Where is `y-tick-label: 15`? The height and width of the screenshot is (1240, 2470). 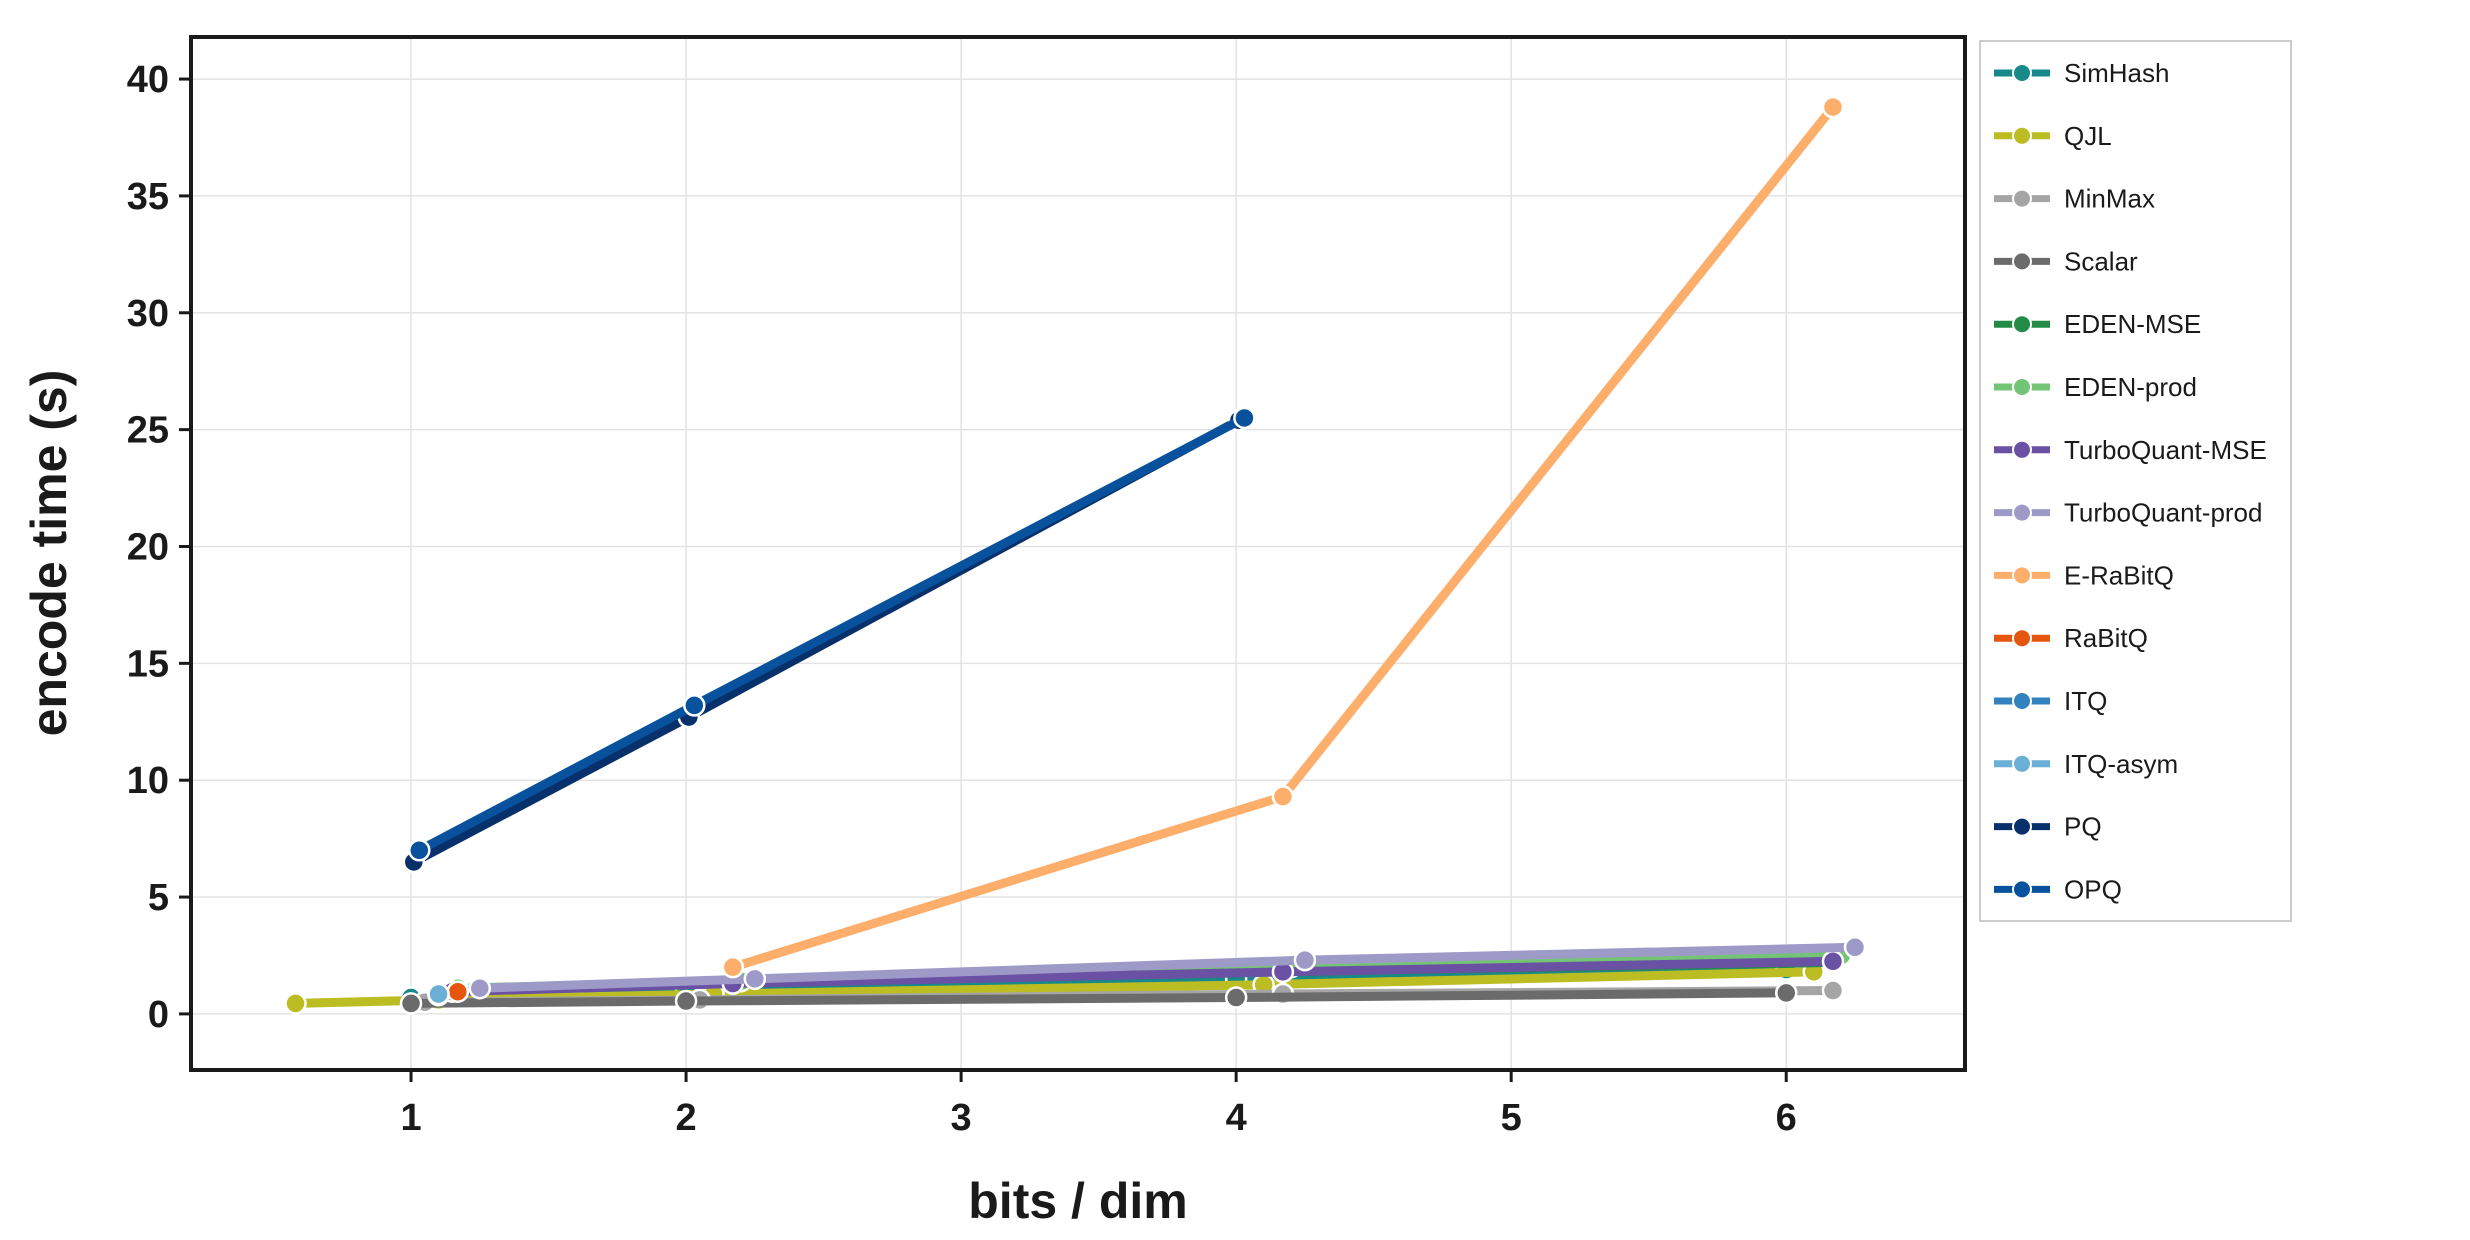 y-tick-label: 15 is located at coordinates (148, 664).